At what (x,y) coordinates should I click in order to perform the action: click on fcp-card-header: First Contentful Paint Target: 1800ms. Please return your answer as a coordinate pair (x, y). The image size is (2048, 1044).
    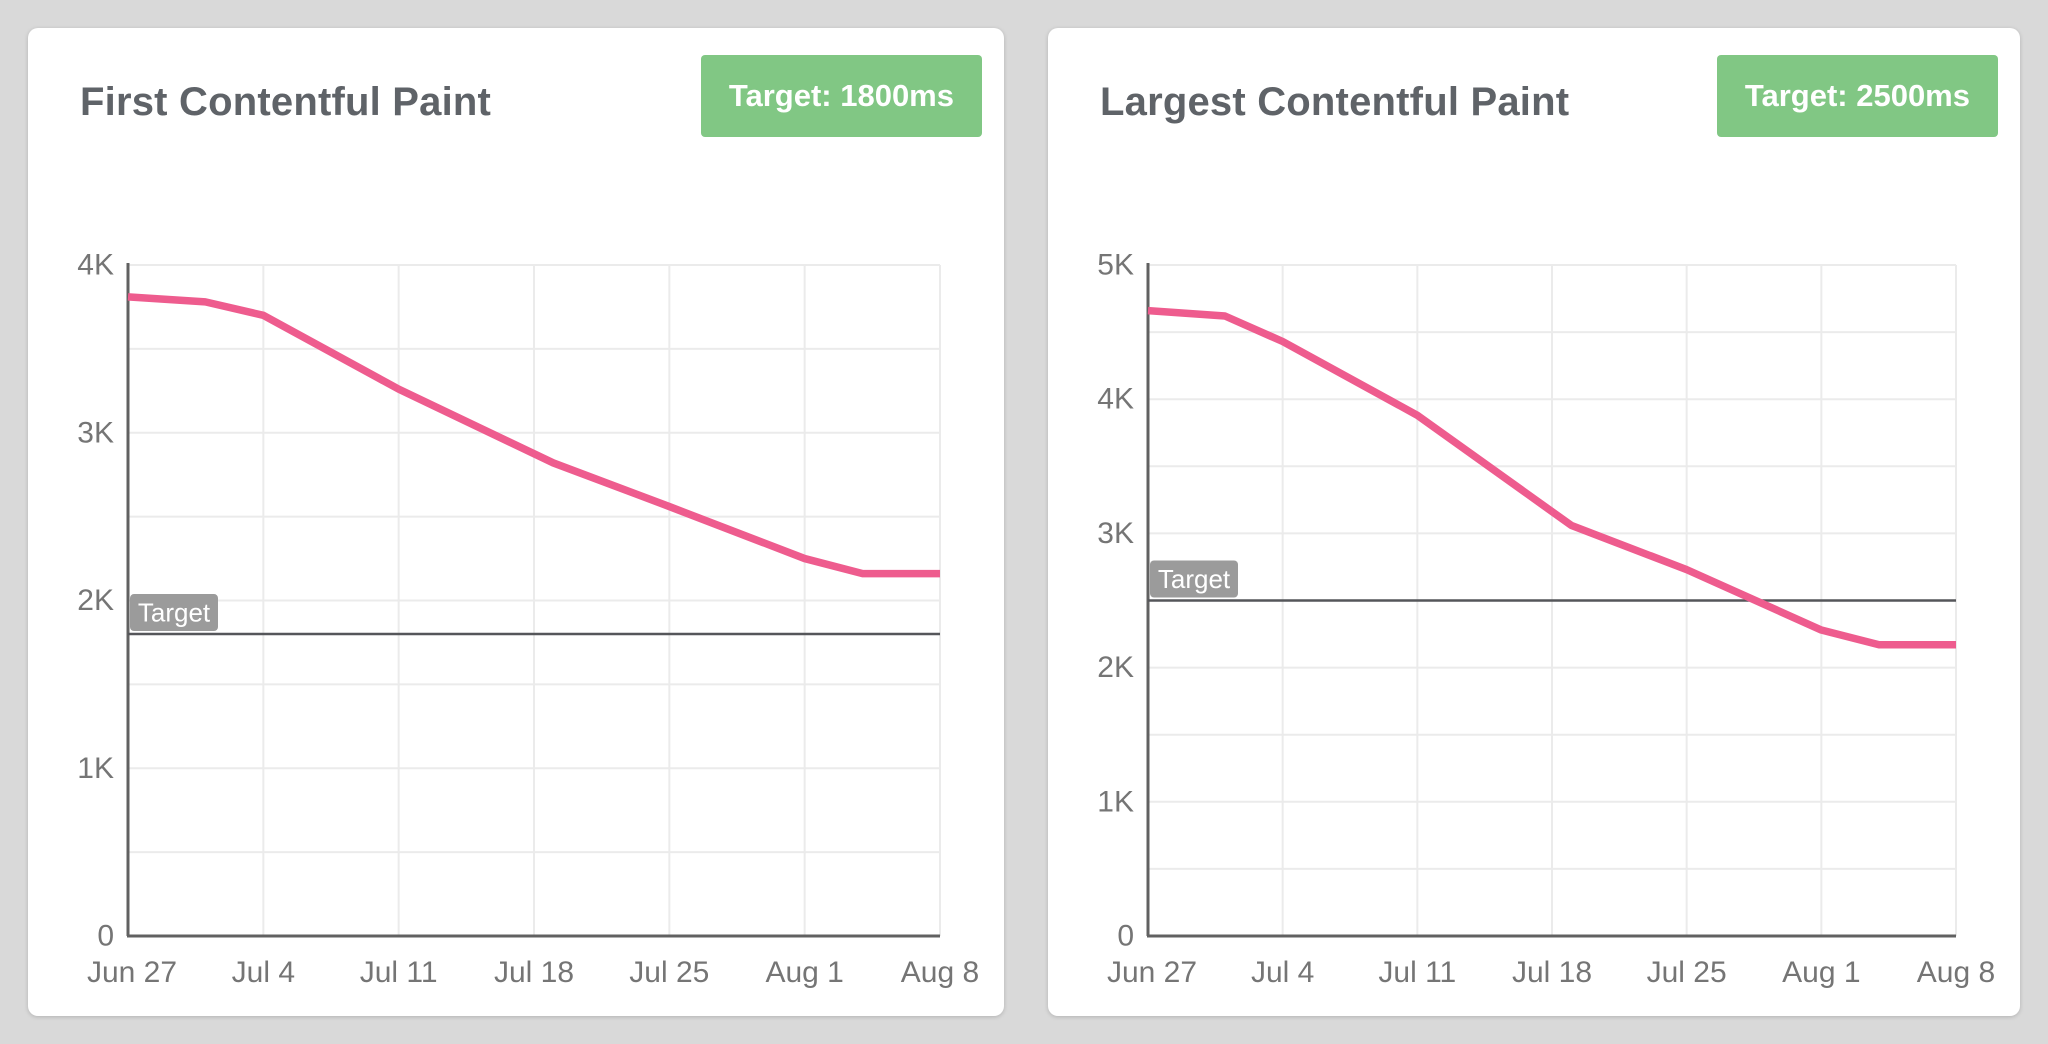
    Looking at the image, I should click on (516, 108).